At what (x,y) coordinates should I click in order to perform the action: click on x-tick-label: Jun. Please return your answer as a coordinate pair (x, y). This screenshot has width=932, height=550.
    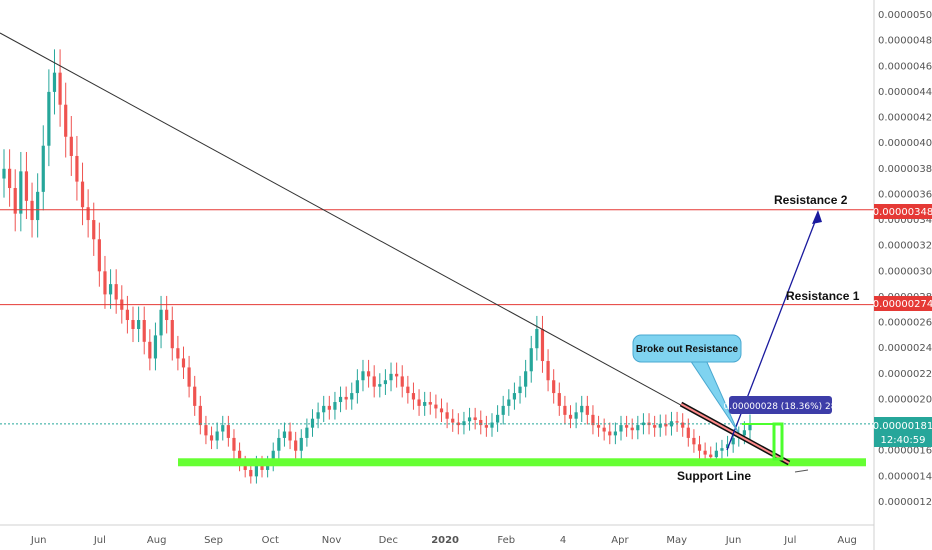
    Looking at the image, I should click on (38, 540).